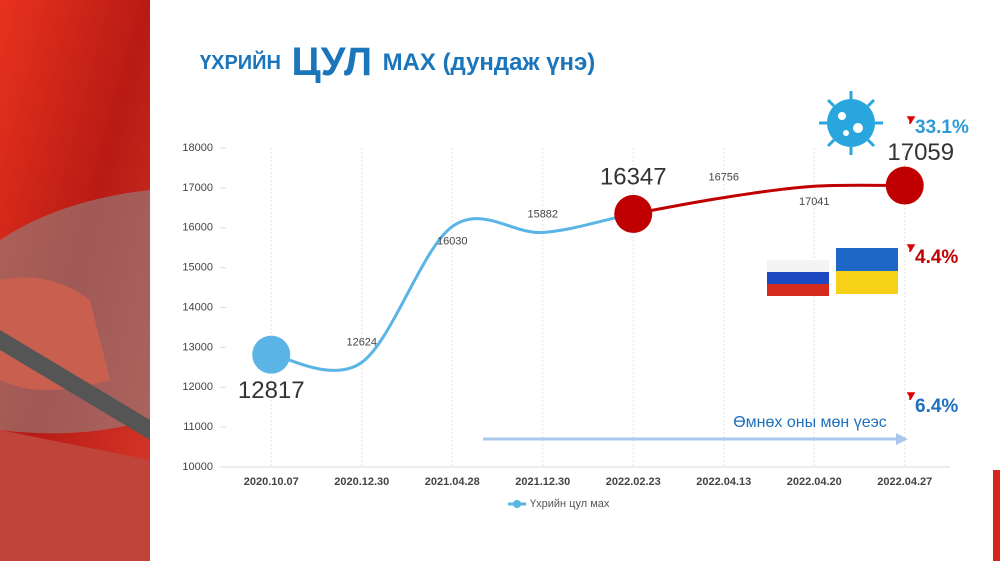 The height and width of the screenshot is (561, 1000). Describe the element at coordinates (197, 268) in the screenshot. I see `y-tick-label: 15000` at that location.